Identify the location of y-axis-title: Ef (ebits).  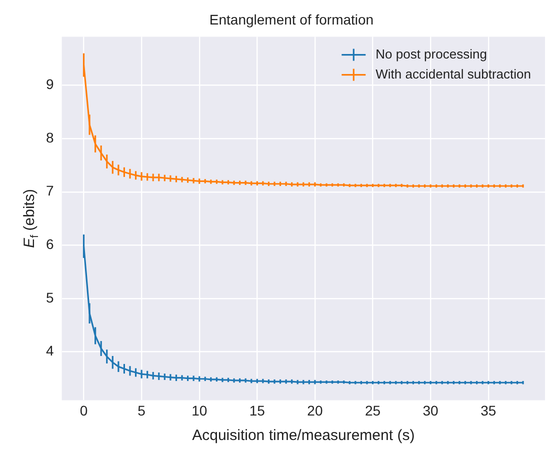
(31, 218).